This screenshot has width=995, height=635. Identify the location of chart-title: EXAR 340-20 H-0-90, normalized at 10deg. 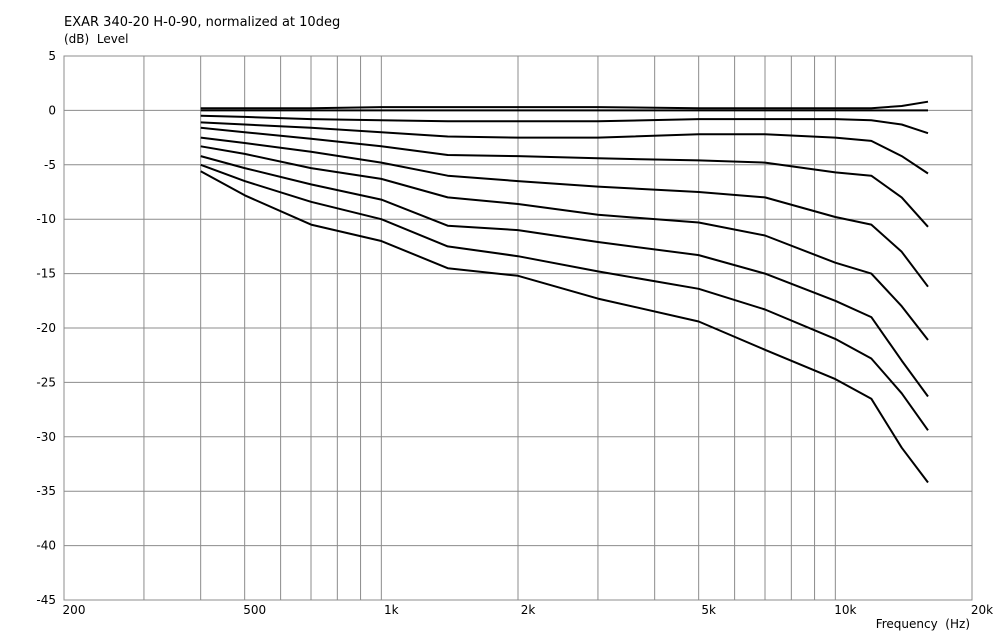
(202, 22).